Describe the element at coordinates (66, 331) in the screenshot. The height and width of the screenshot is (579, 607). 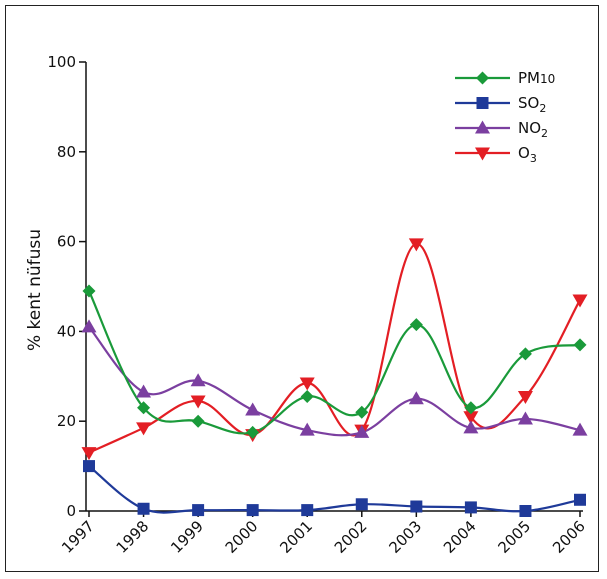
I see `y-tick-label: 40` at that location.